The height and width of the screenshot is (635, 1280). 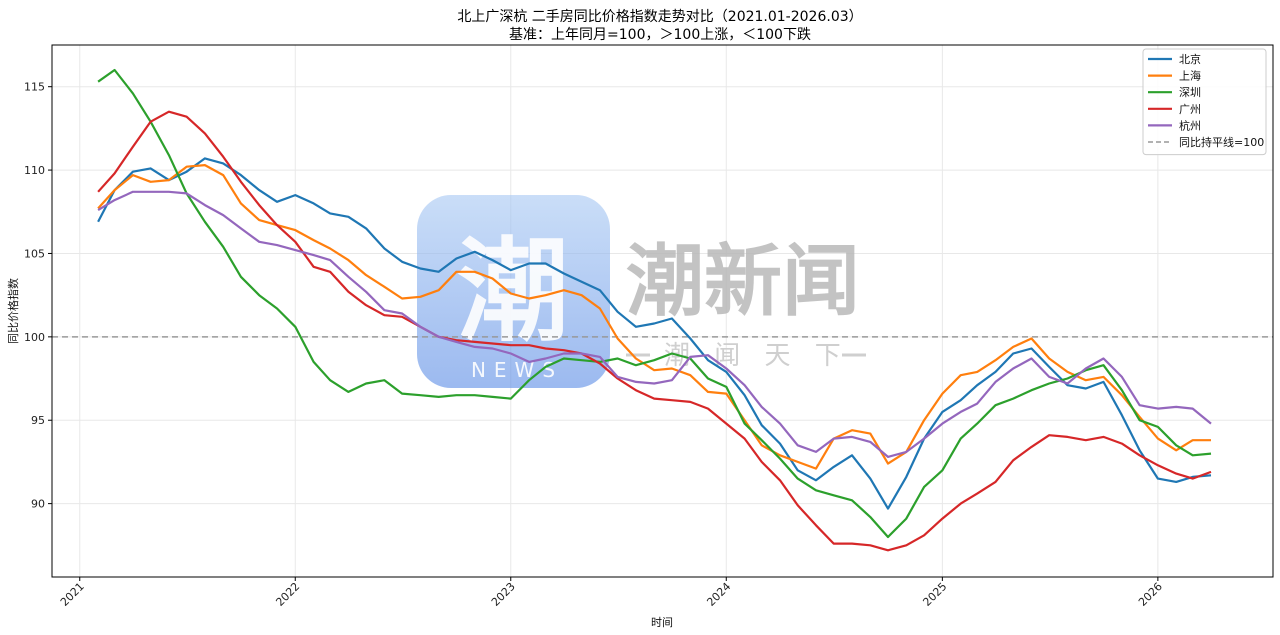 I want to click on x-axis-label: 时间, so click(x=662, y=622).